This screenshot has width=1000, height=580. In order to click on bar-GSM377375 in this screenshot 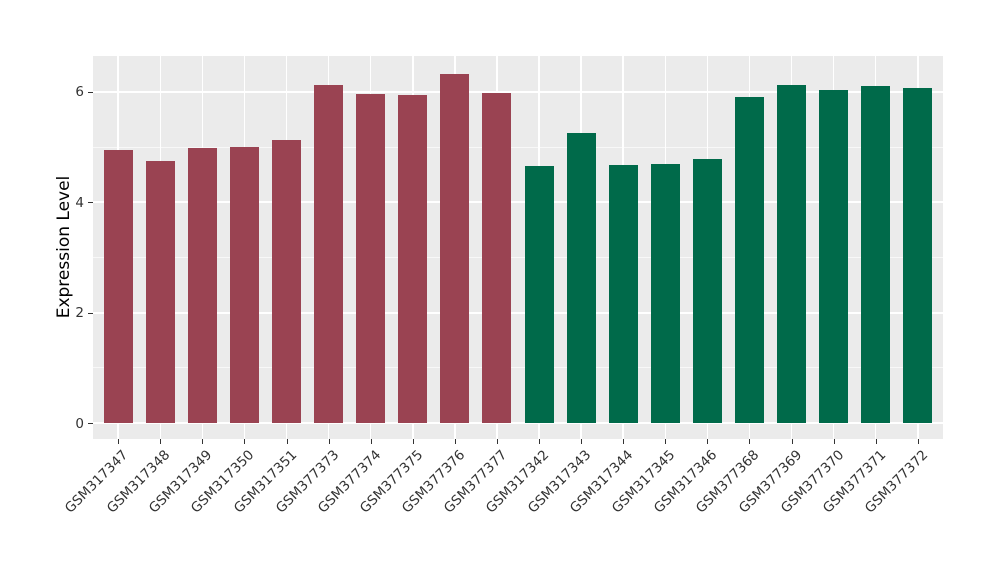, I will do `click(413, 258)`.